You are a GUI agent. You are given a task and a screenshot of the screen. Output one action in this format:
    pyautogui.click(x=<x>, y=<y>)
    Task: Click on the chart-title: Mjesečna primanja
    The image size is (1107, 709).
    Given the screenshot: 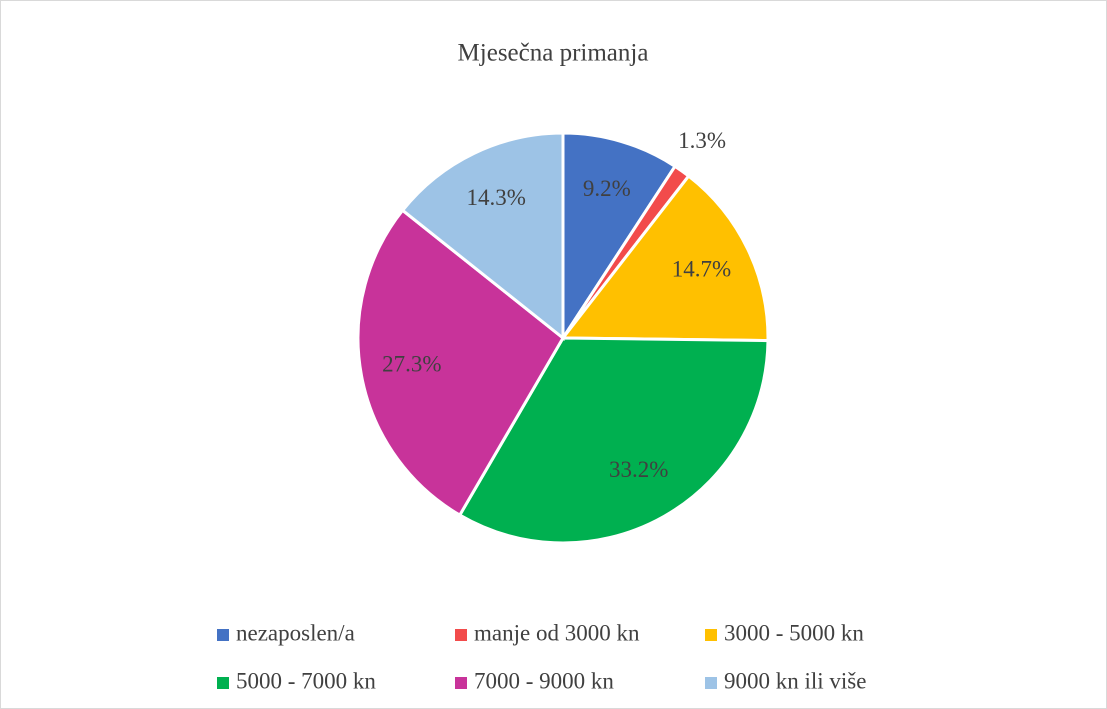 What is the action you would take?
    pyautogui.click(x=553, y=53)
    